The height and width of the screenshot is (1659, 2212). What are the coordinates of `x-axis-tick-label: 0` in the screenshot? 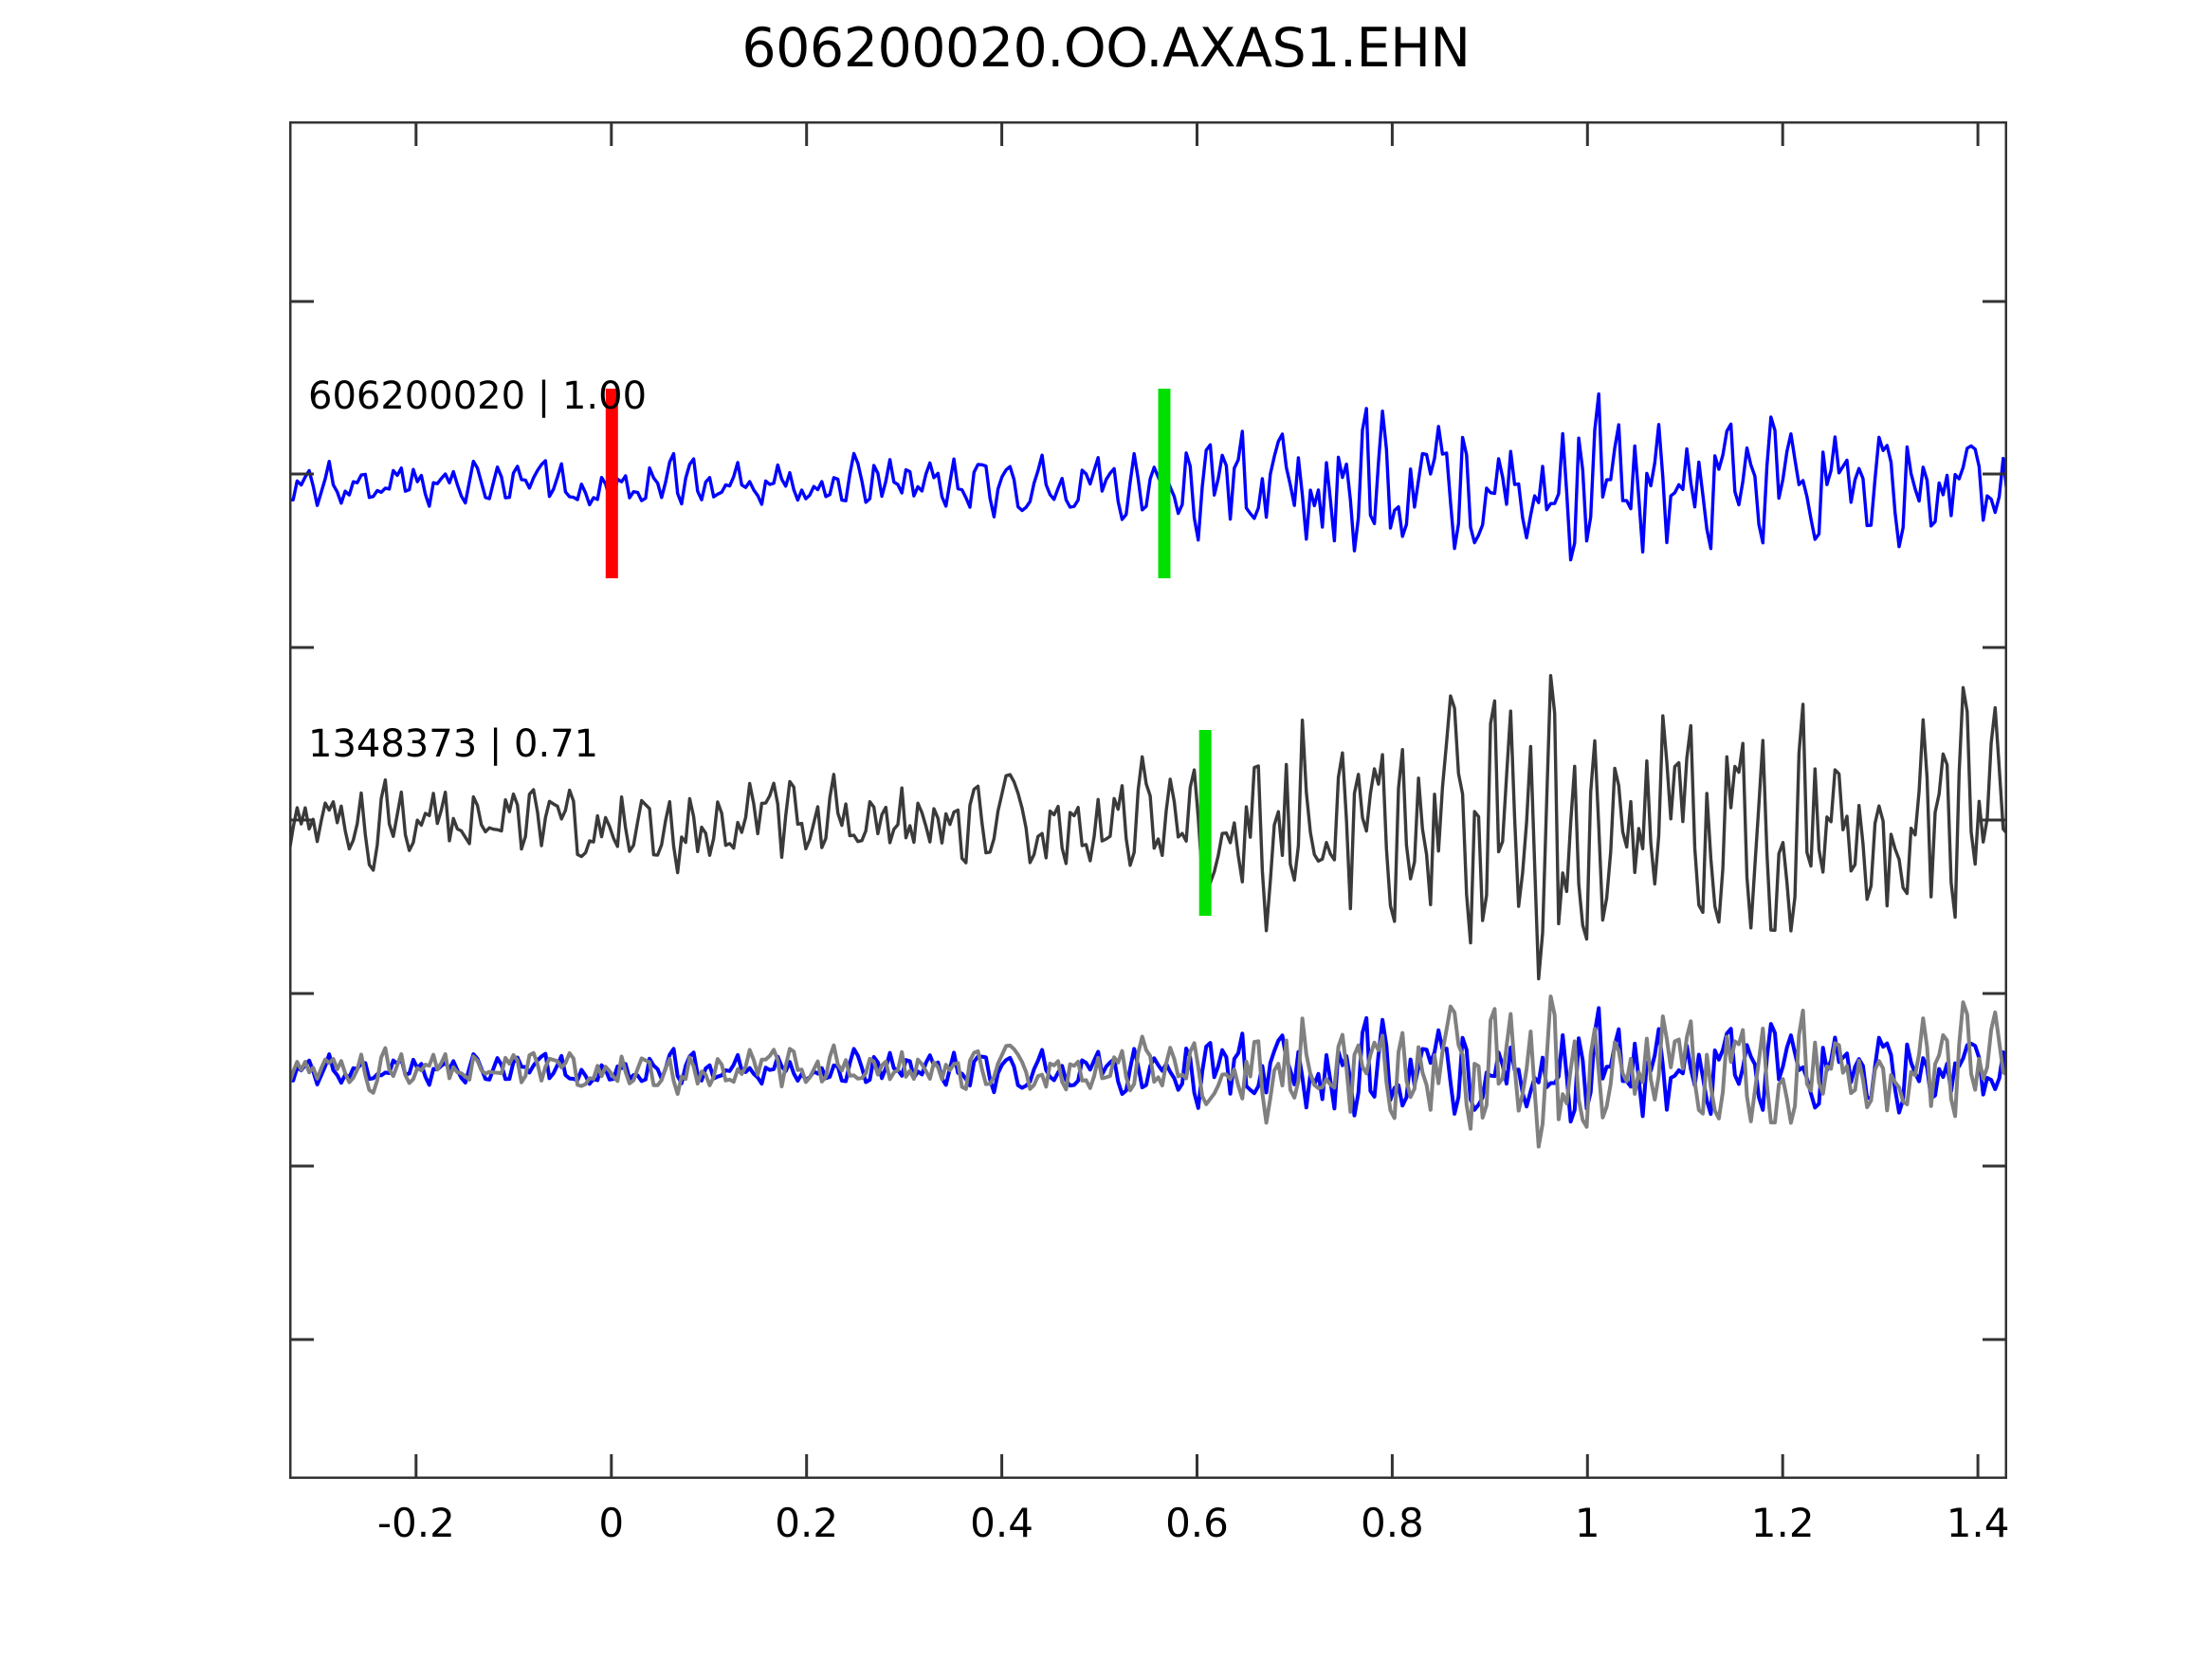 It's located at (611, 1523).